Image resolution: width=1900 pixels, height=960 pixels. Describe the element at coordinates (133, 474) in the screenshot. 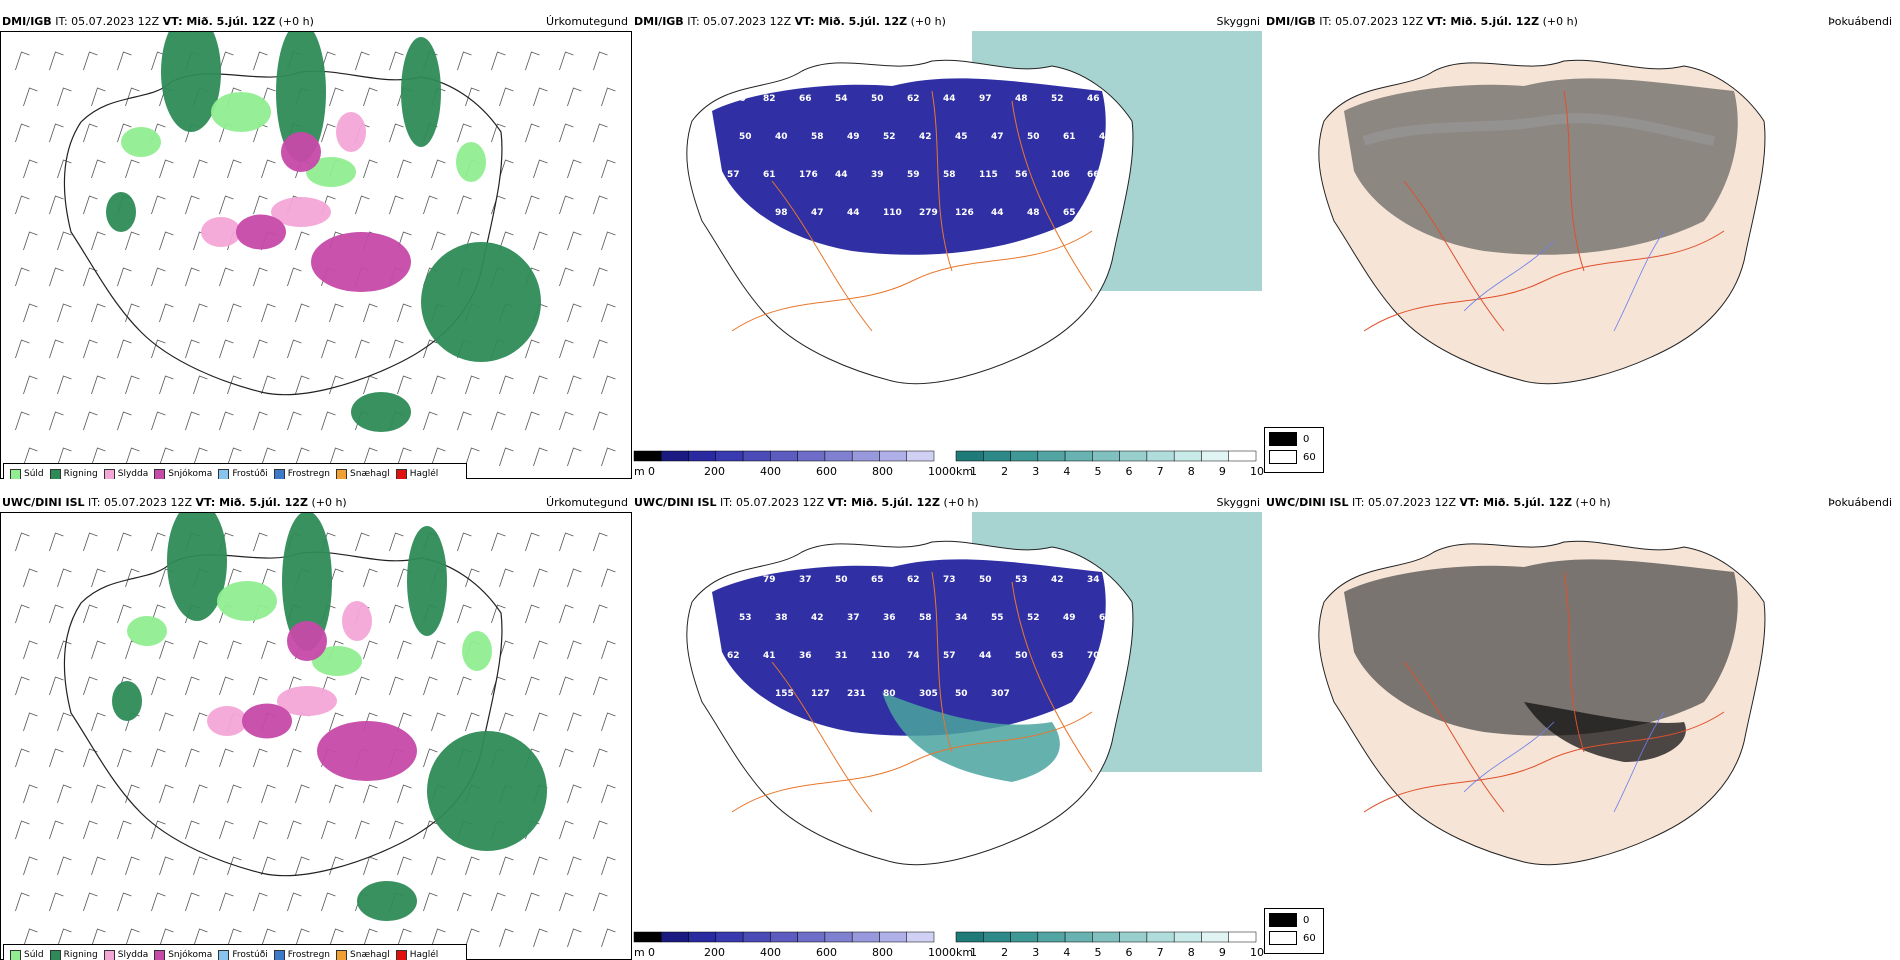

I see `legend-label: Slydda` at that location.